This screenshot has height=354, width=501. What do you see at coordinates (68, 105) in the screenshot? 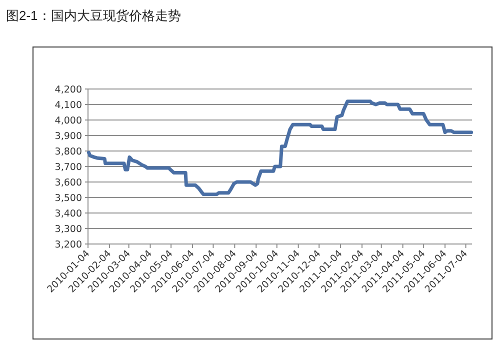
I see `y-tick-label: 4,100` at bounding box center [68, 105].